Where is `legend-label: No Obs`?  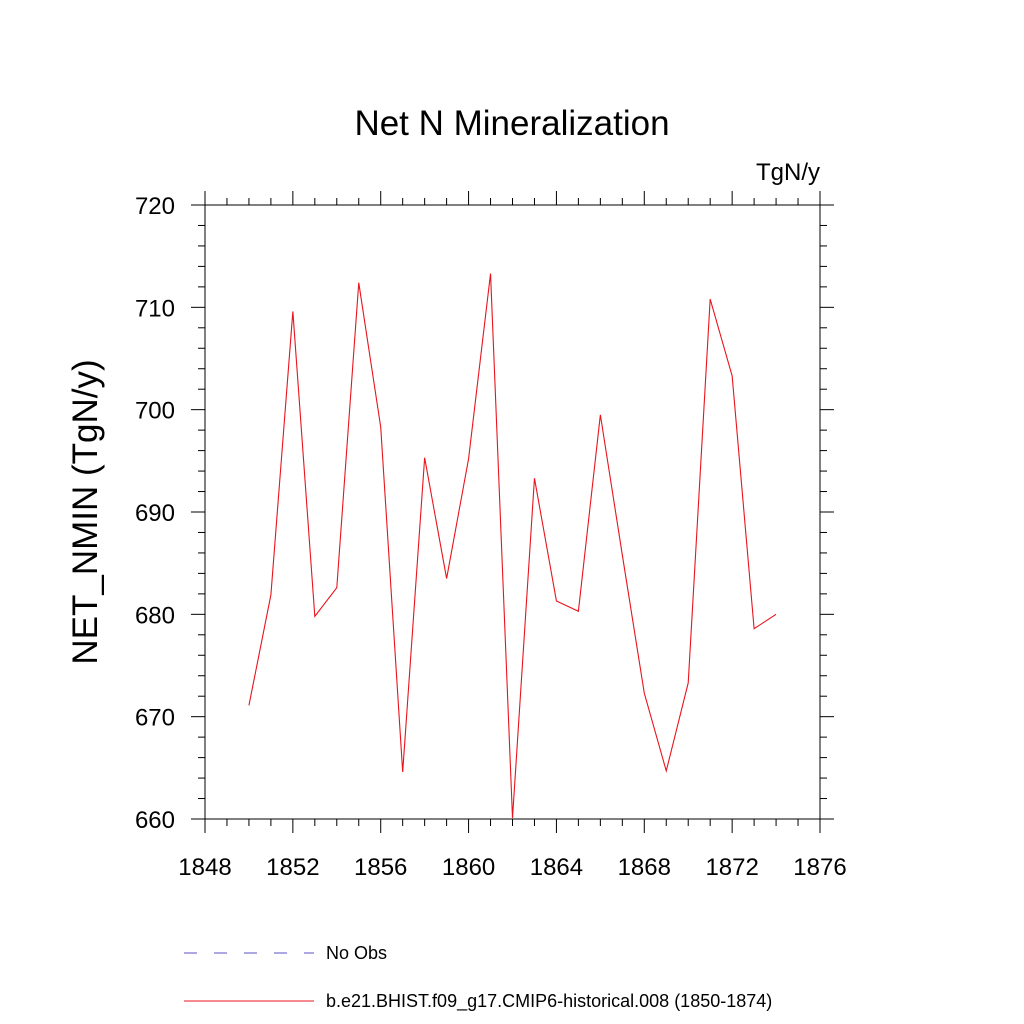 legend-label: No Obs is located at coordinates (356, 953).